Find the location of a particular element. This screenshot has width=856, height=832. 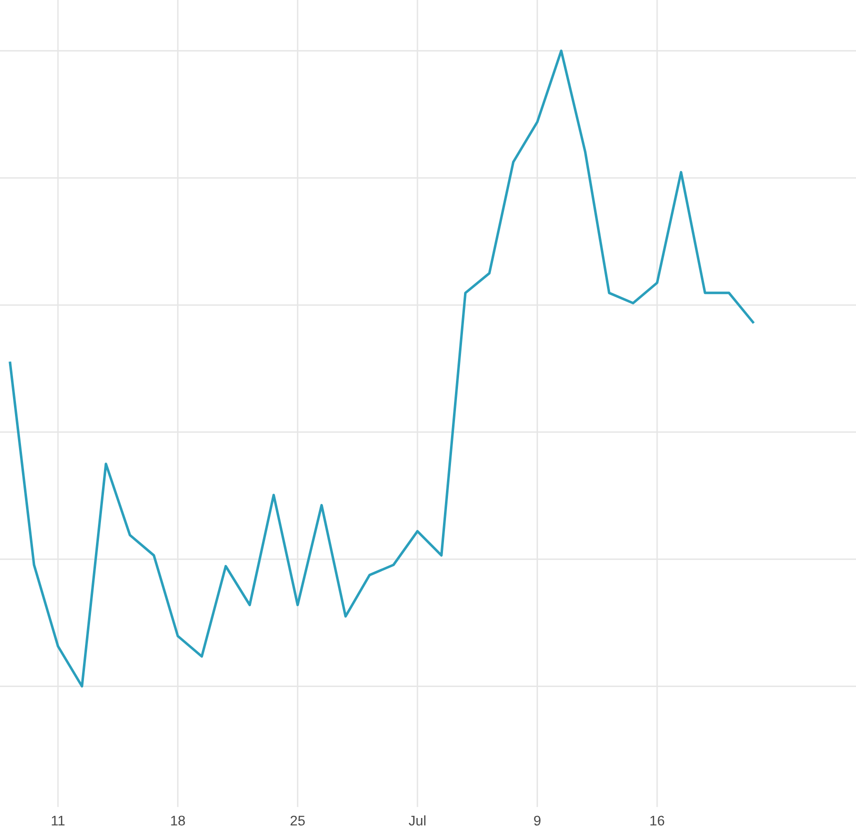

x-tick-label: 25 is located at coordinates (297, 821).